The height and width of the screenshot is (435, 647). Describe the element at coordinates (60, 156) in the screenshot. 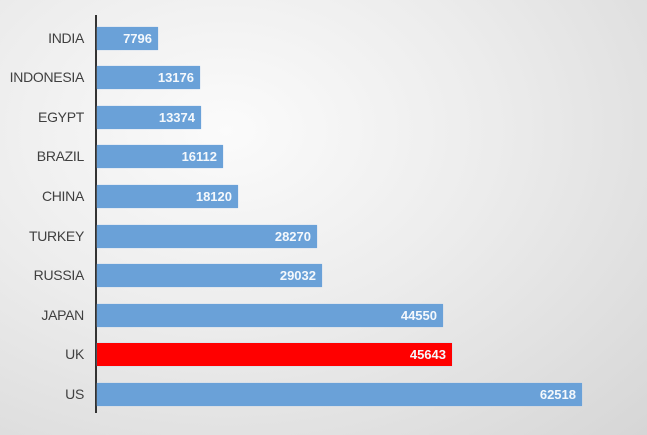

I see `category-label: BRAZIL` at that location.